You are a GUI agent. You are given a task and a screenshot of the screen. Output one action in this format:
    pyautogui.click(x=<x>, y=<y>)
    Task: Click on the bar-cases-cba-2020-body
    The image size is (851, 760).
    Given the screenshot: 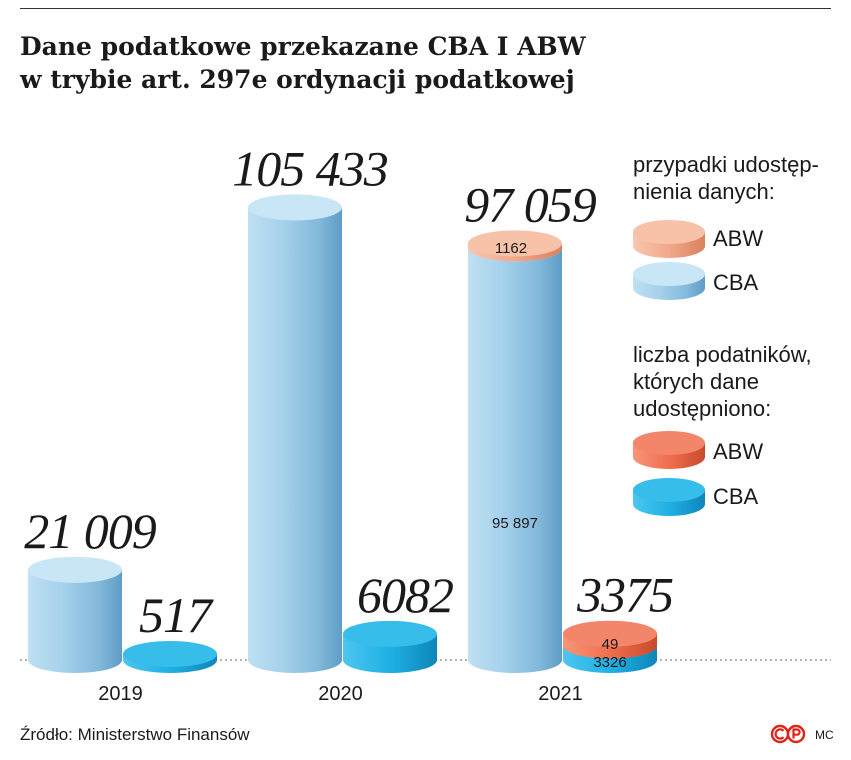 What is the action you would take?
    pyautogui.click(x=295, y=440)
    